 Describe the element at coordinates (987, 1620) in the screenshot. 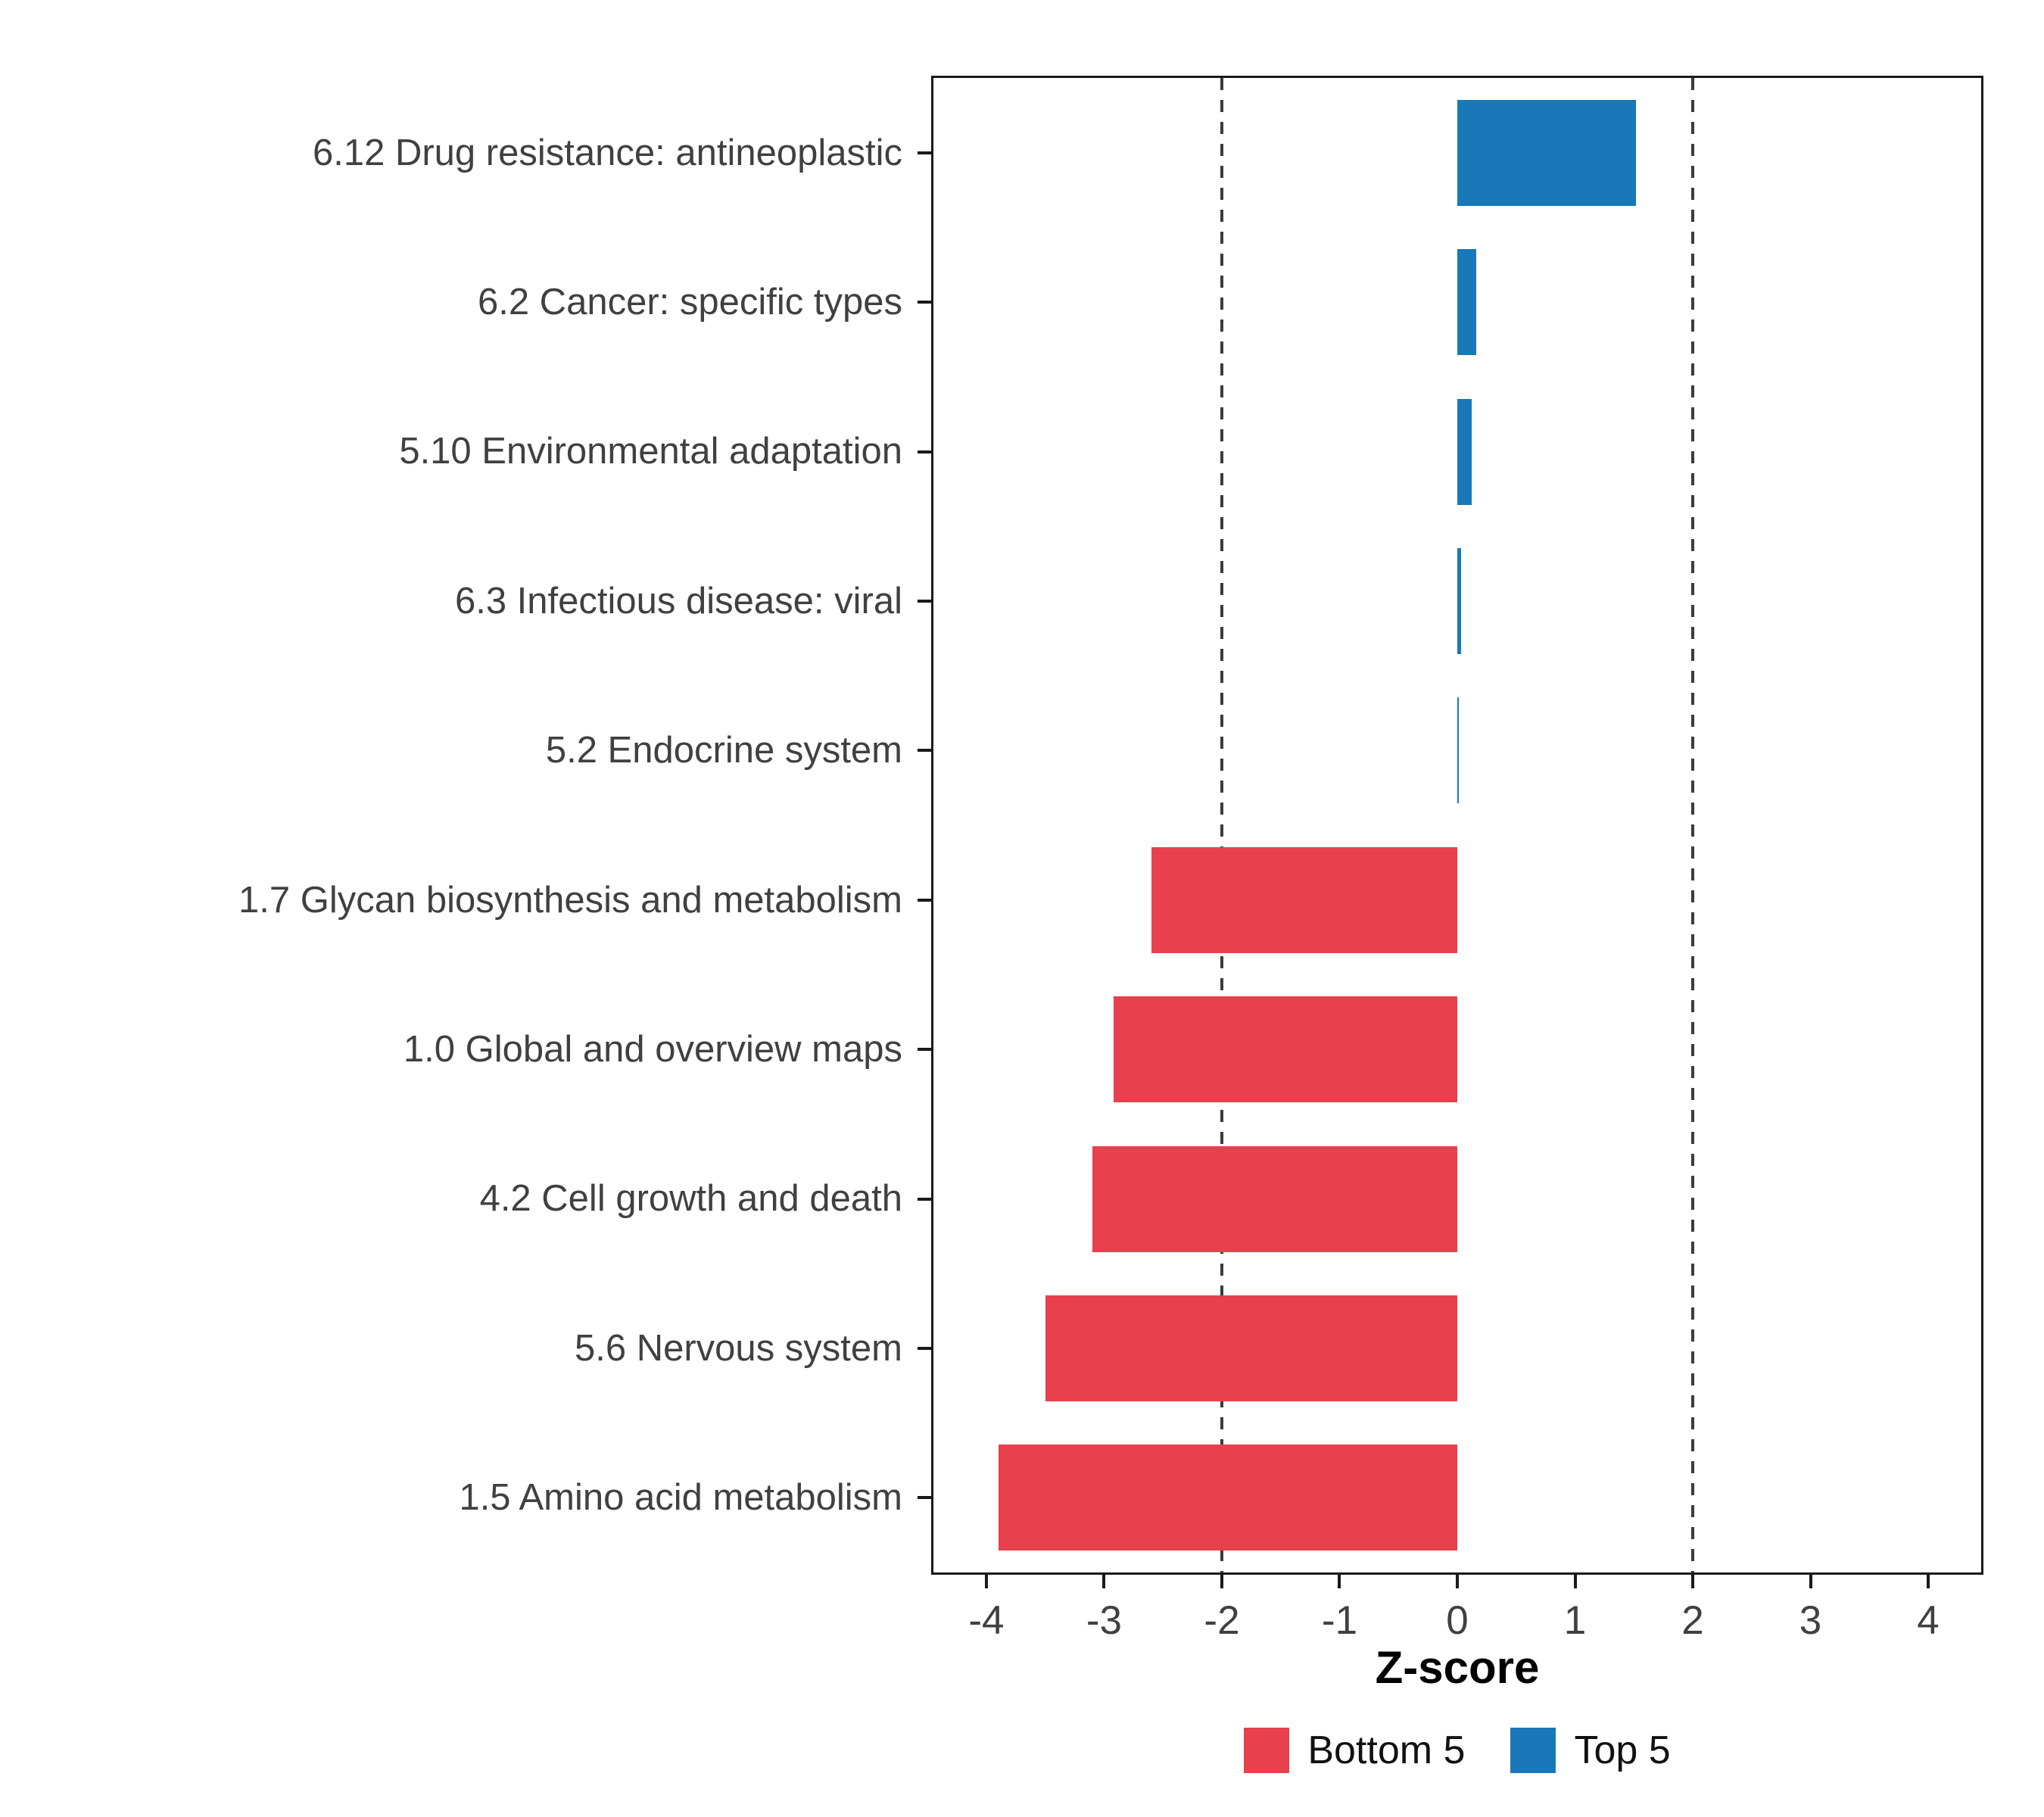

I see `x-tick-label: -4` at that location.